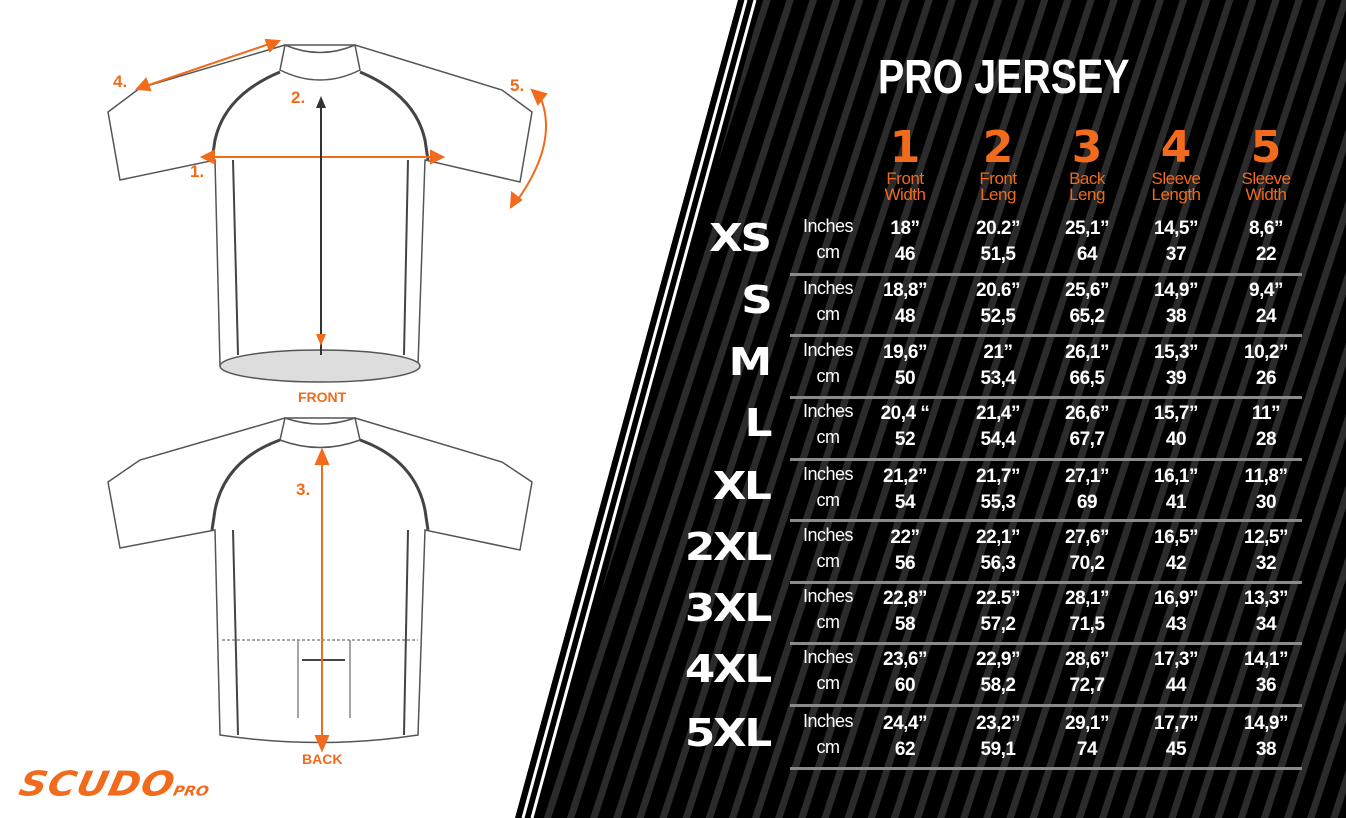  What do you see at coordinates (905, 598) in the screenshot?
I see `inches-value: 22,8”` at bounding box center [905, 598].